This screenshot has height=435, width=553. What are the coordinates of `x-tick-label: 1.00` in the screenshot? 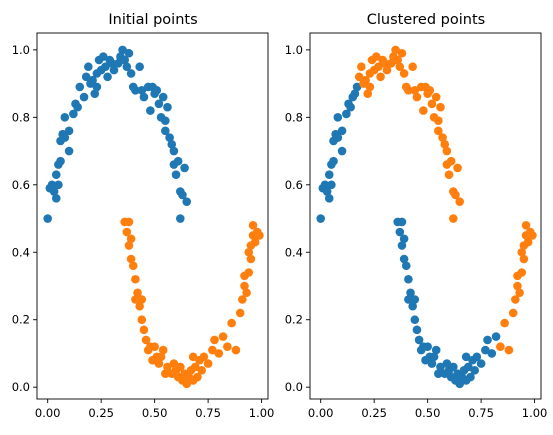 It's located at (535, 413).